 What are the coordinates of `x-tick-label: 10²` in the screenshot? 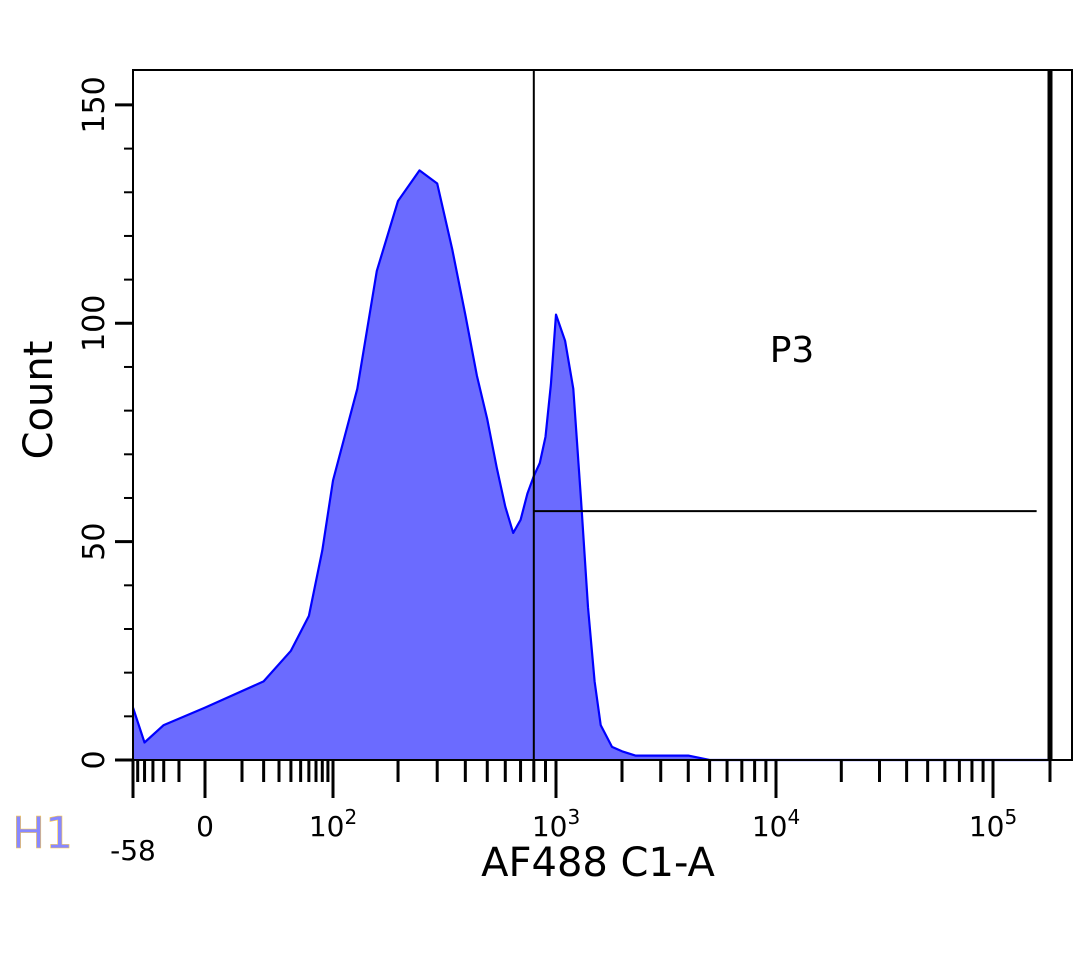 It's located at (333, 824).